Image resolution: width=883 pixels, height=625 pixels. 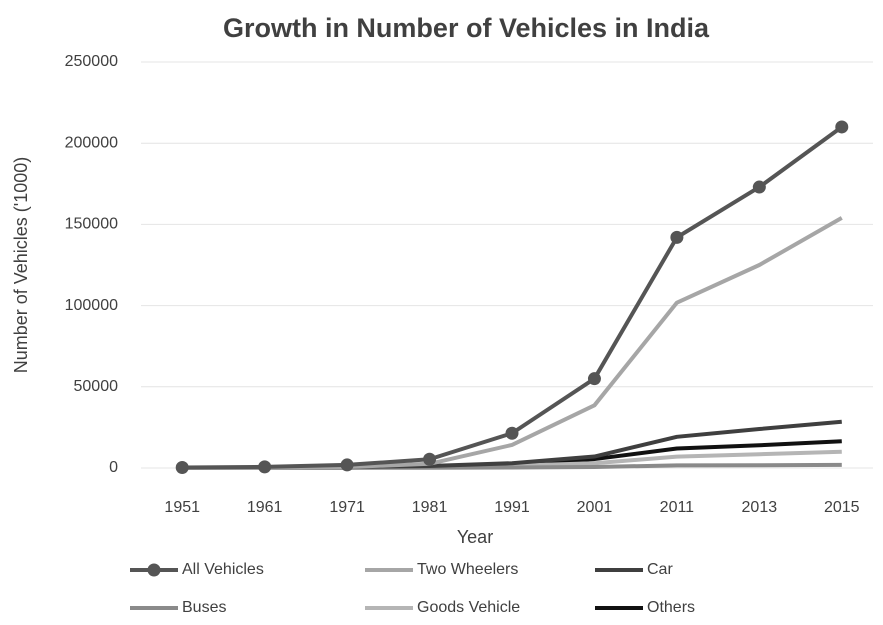 What do you see at coordinates (182, 507) in the screenshot?
I see `x-tick-label: 1951` at bounding box center [182, 507].